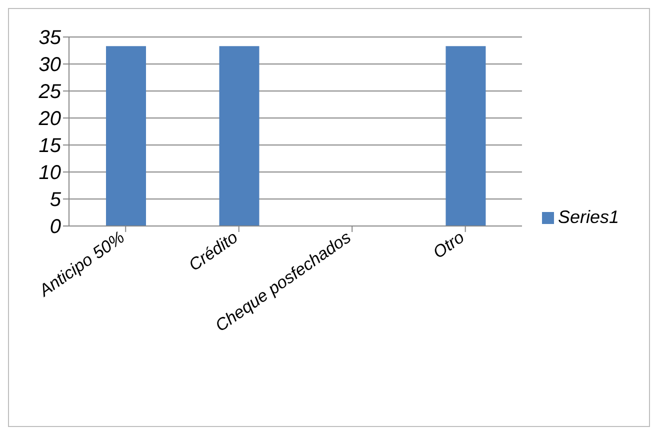  I want to click on y-tick-label: 25, so click(50, 92).